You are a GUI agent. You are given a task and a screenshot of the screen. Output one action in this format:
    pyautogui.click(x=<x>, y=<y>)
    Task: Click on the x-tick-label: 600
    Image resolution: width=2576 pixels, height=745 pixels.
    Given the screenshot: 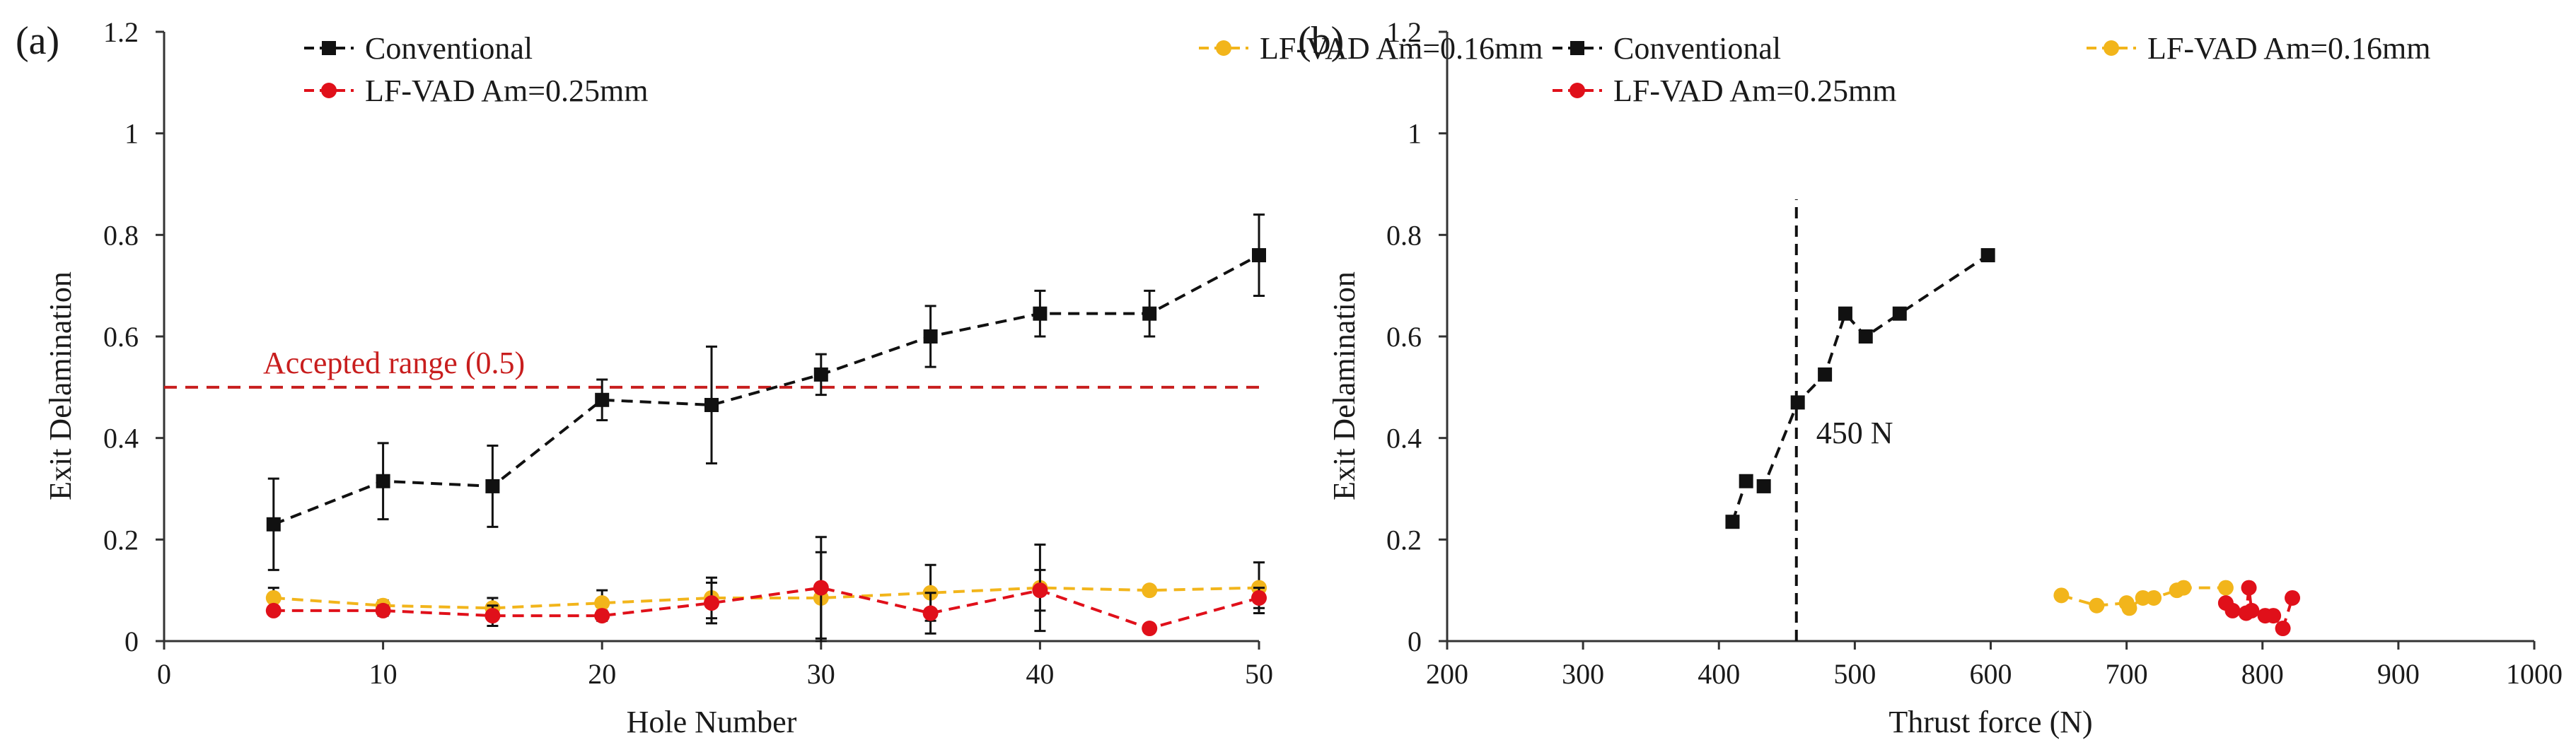 What is the action you would take?
    pyautogui.click(x=1991, y=674)
    